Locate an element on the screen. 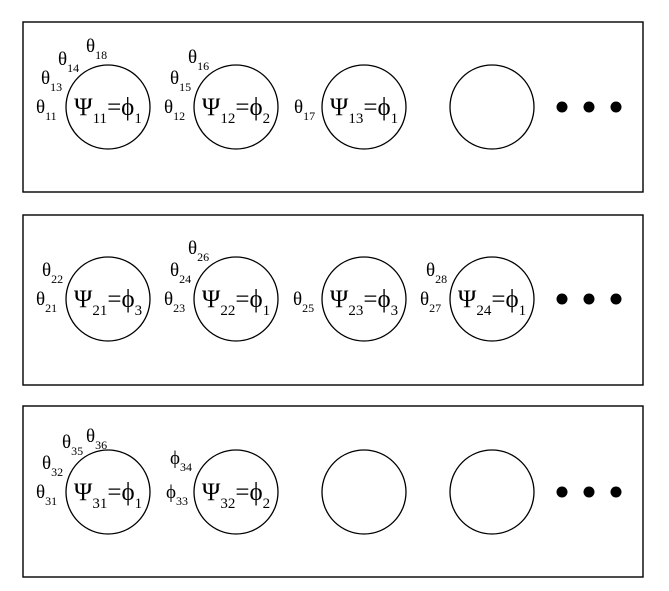 The width and height of the screenshot is (669, 591). node-label: Ψ32=ϕ2 is located at coordinates (236, 495).